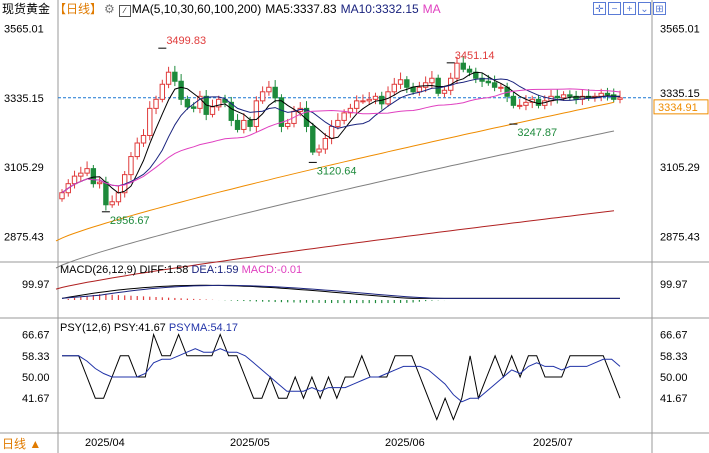  What do you see at coordinates (680, 30) in the screenshot?
I see `price-tick-right: 3565.01` at bounding box center [680, 30].